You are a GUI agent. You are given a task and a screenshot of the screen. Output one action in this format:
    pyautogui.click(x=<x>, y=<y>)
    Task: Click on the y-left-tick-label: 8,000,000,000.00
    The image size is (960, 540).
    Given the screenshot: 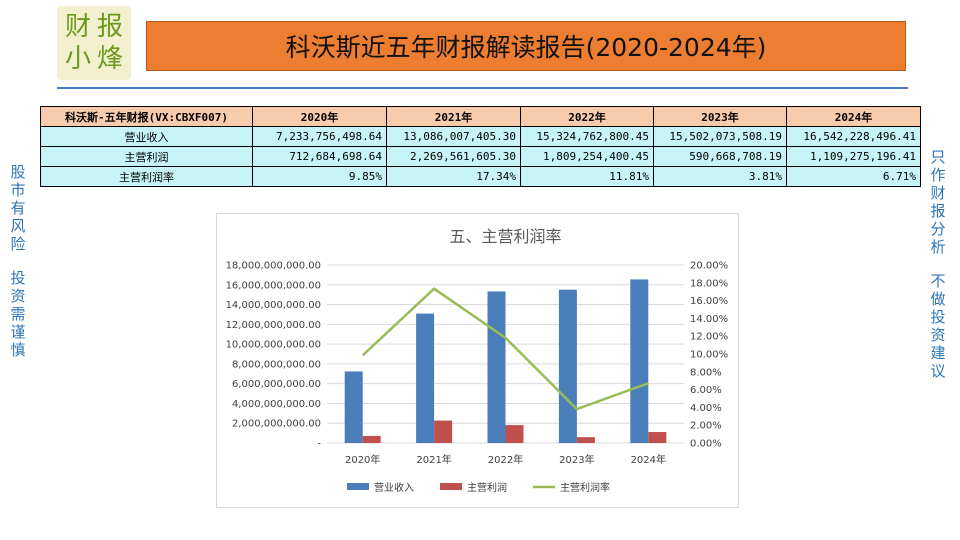 What is the action you would take?
    pyautogui.click(x=276, y=364)
    